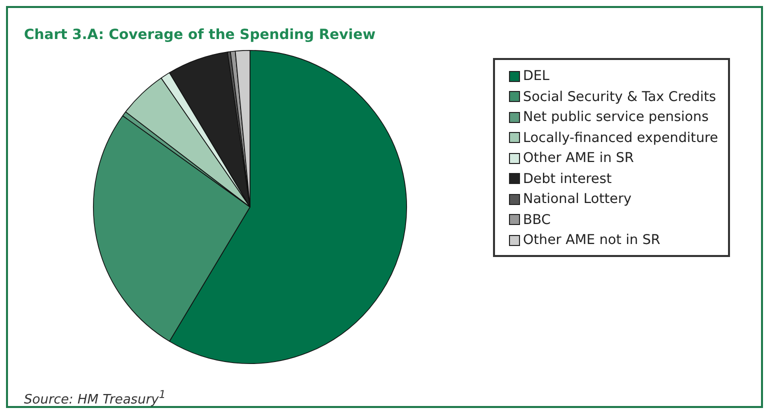  What do you see at coordinates (536, 76) in the screenshot?
I see `legend-label: DEL` at bounding box center [536, 76].